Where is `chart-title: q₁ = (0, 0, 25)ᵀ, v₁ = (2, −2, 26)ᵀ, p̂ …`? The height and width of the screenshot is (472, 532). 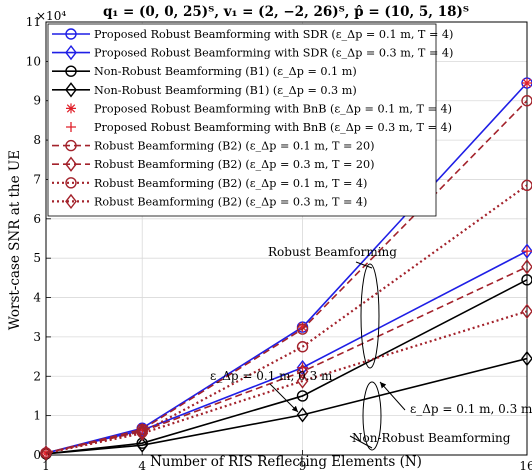 chart-title: q₁ = (0, 0, 25)ᵀ, v₁ = (2, −2, 26)ᵀ, p̂ … is located at coordinates (286, 12).